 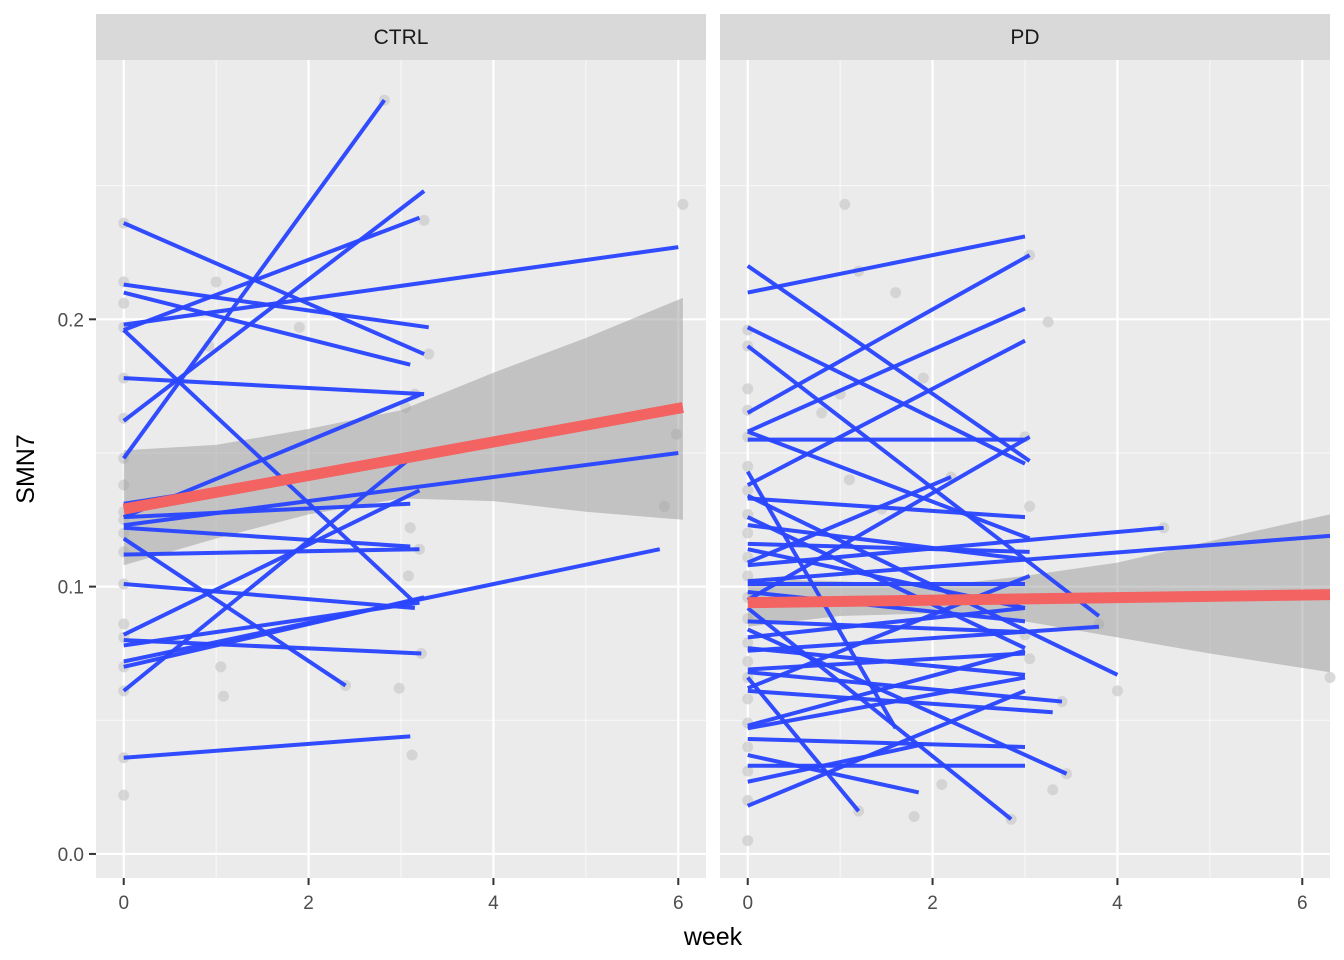 What do you see at coordinates (26, 468) in the screenshot?
I see `y-axis-title: SMN7` at bounding box center [26, 468].